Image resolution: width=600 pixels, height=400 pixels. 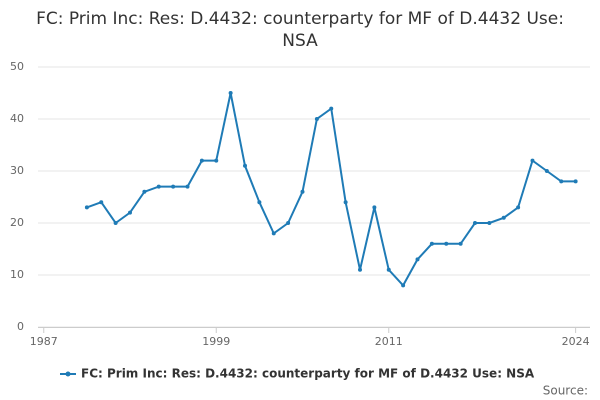 What do you see at coordinates (17, 118) in the screenshot?
I see `y-tick-label: 40` at bounding box center [17, 118].